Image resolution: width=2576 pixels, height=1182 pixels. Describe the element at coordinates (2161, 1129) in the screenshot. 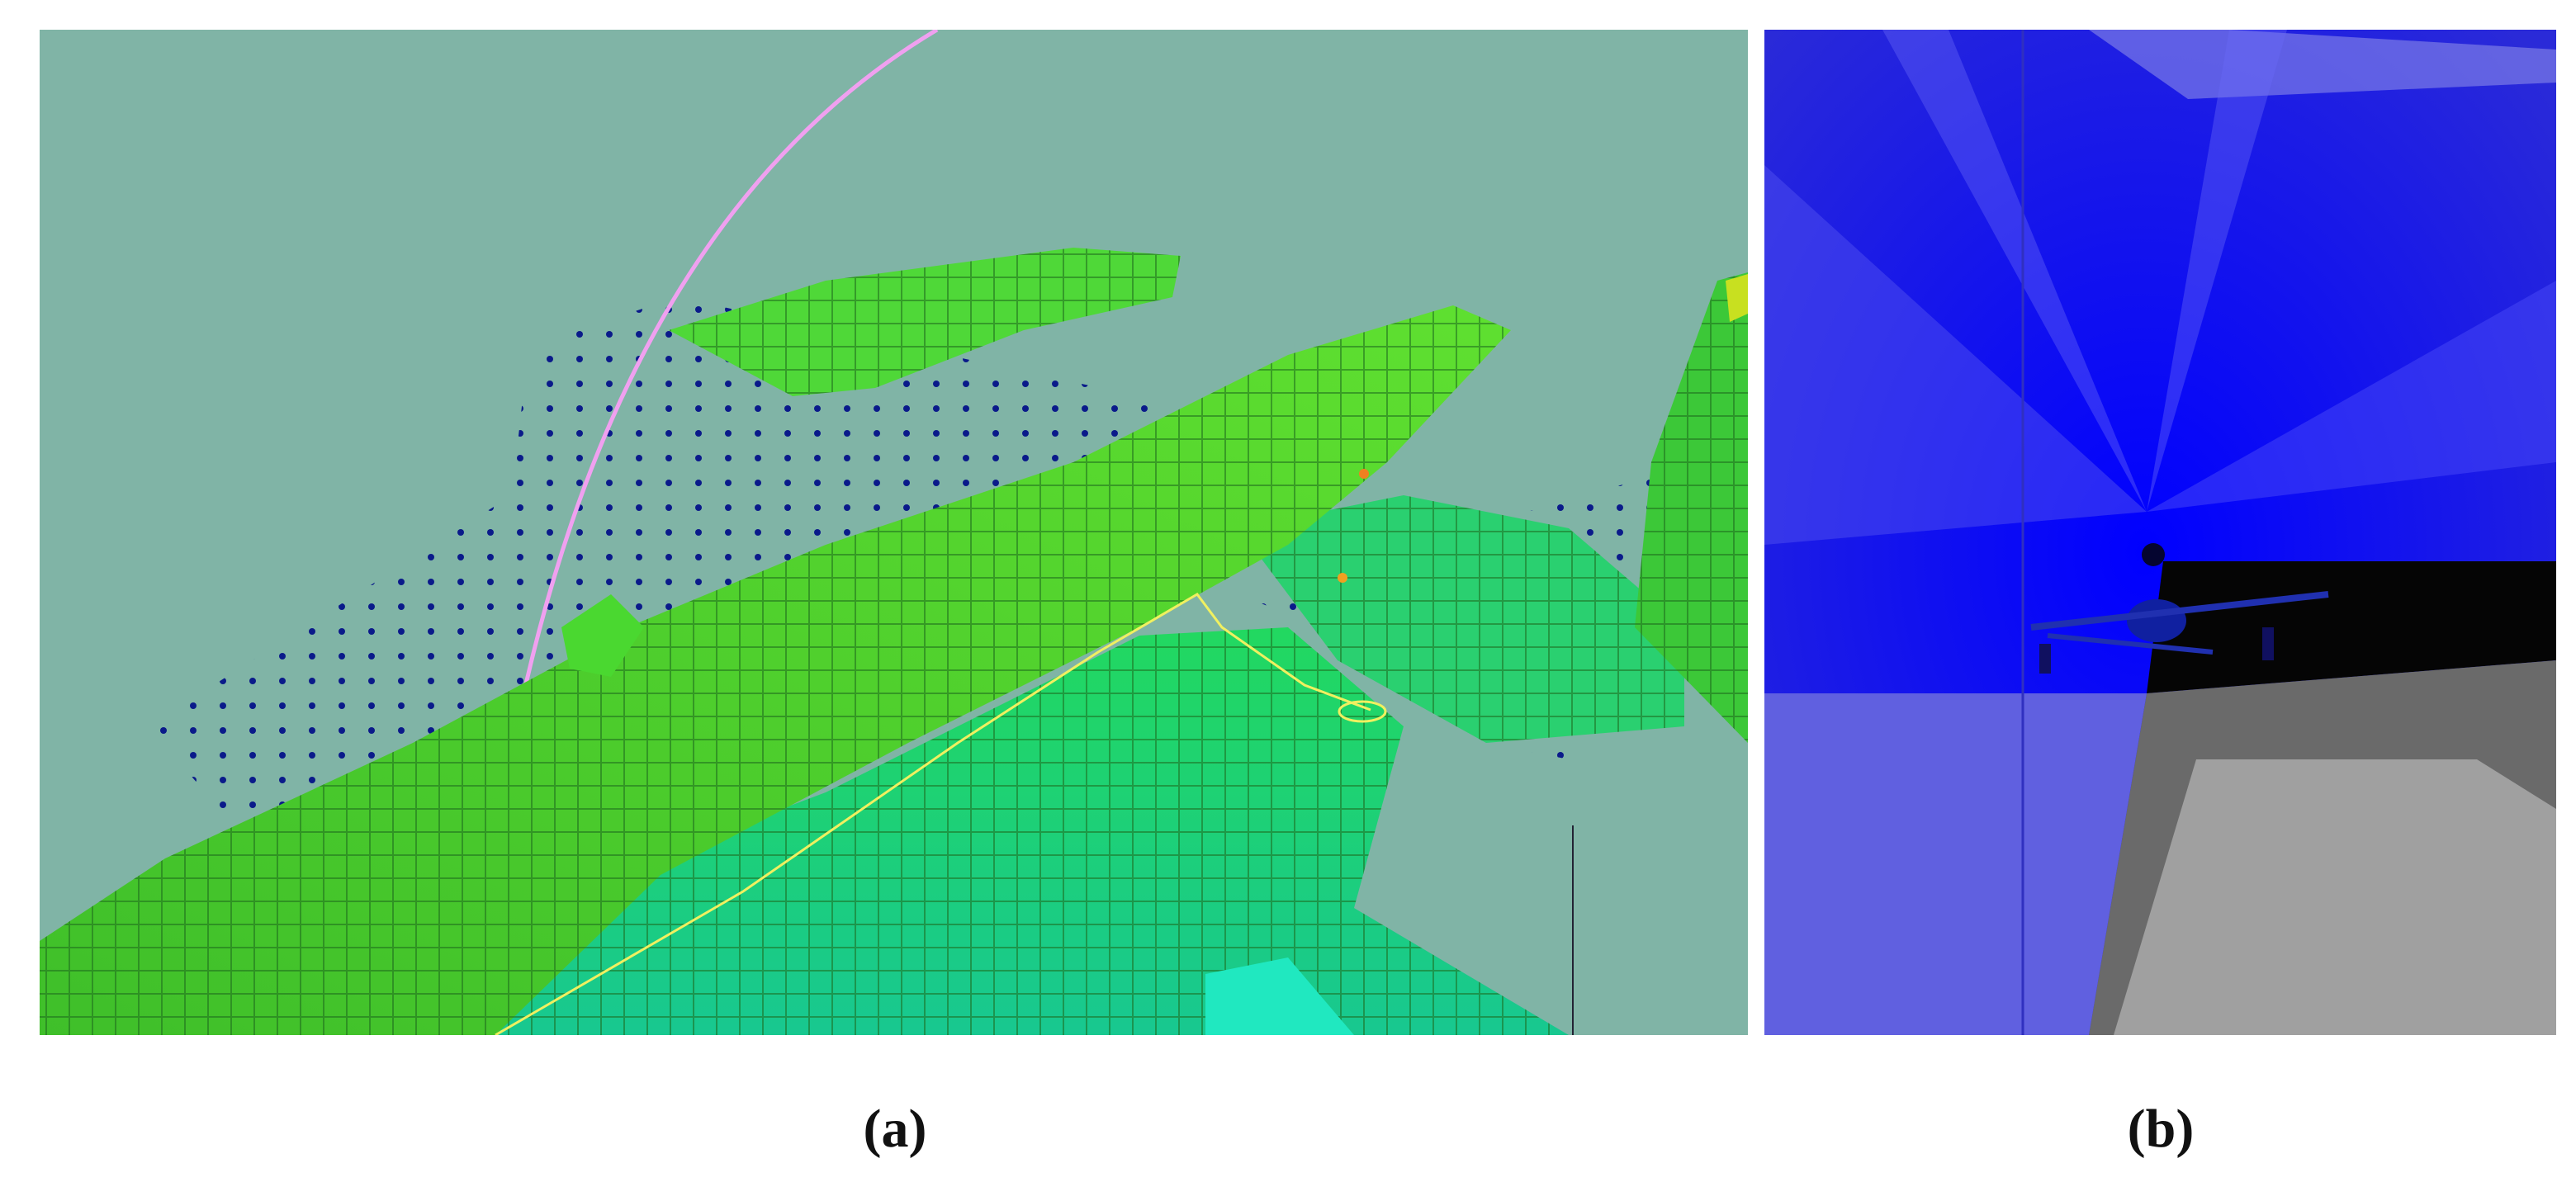

I see `panel-label: (b)` at that location.